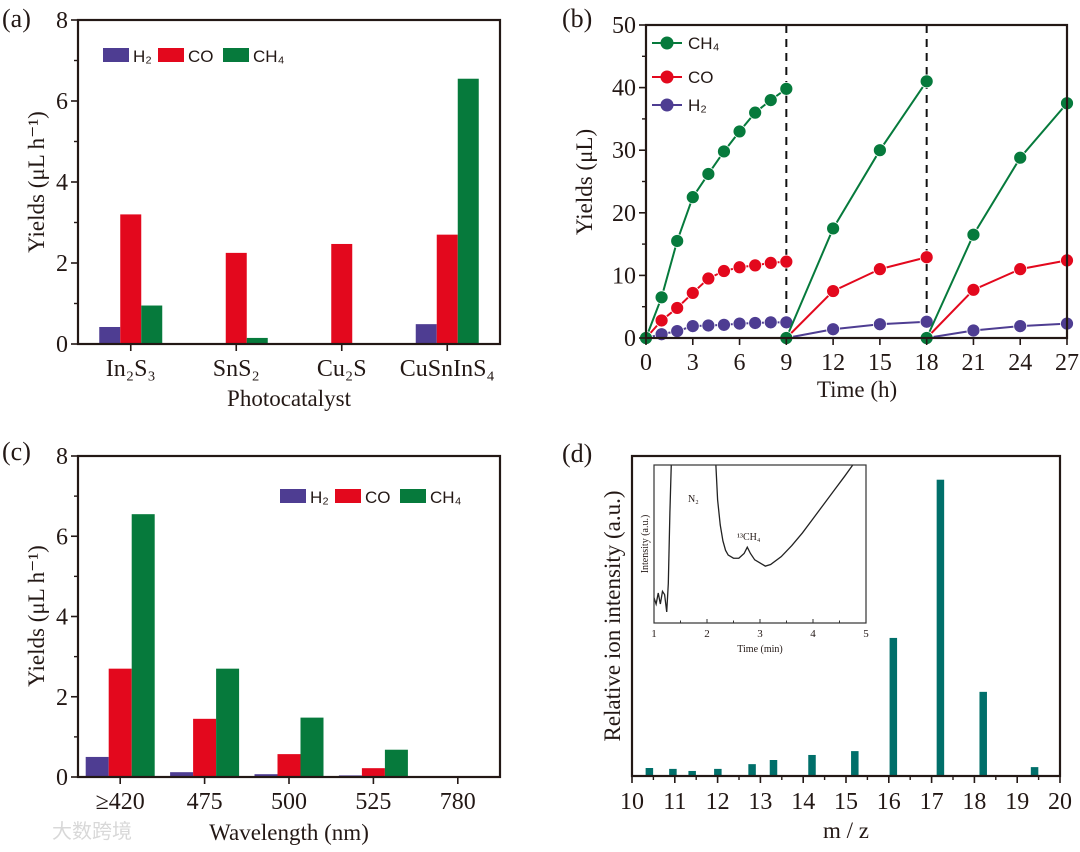  I want to click on a-x-tick-label: In₂S₃, so click(131, 369).